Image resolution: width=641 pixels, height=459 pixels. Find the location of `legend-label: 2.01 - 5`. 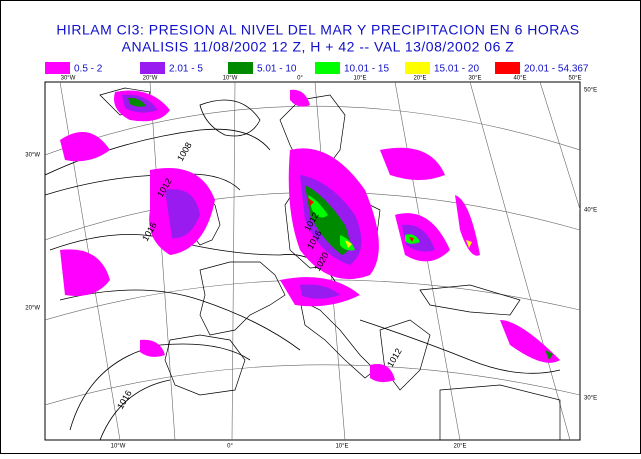

legend-label: 2.01 - 5 is located at coordinates (186, 69).